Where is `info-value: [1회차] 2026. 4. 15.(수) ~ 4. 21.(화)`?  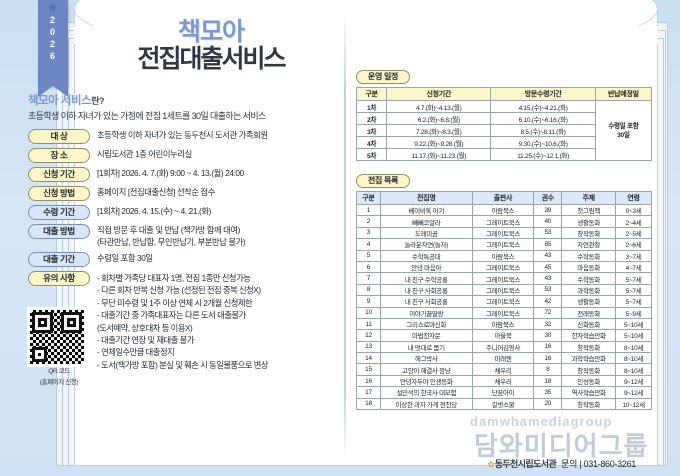 info-value: [1회차] 2026. 4. 15.(수) ~ 4. 21.(화) is located at coordinates (218, 211).